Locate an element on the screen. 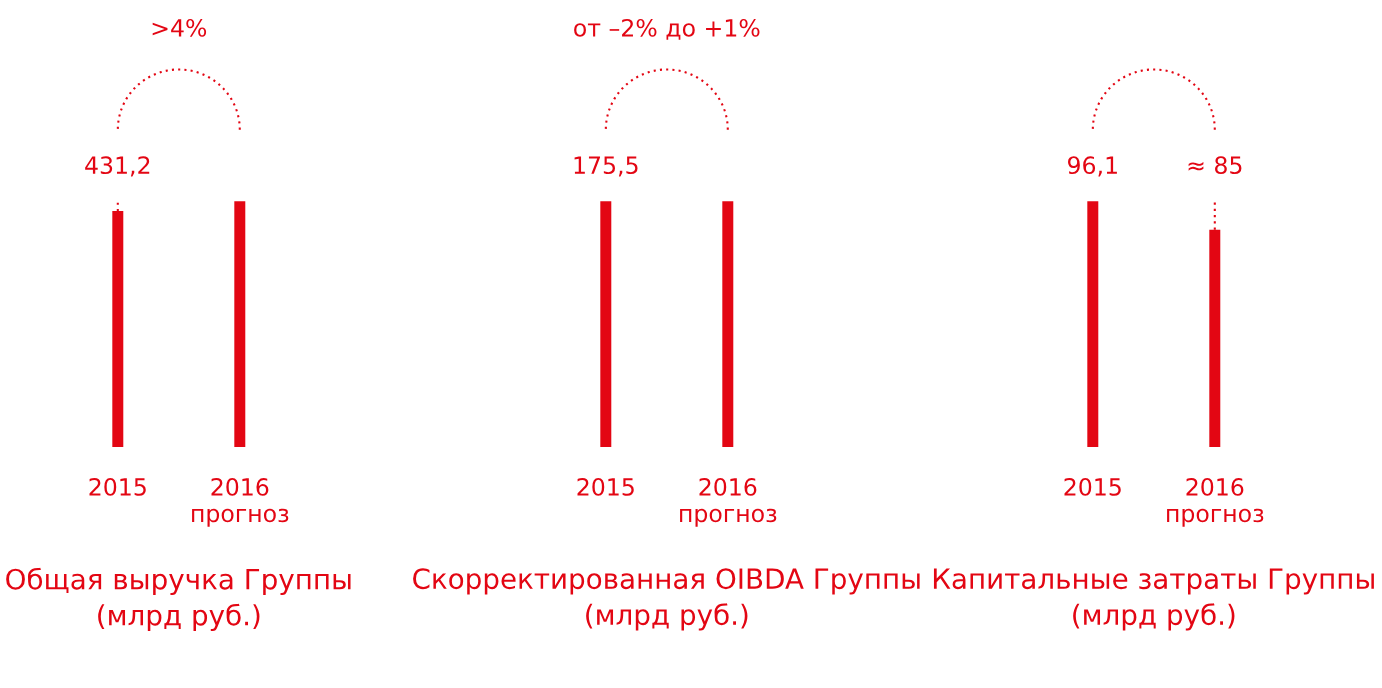 Image resolution: width=1382 pixels, height=688 pixels. text: Скорректированная OIBDA Группы (млрд руб.) is located at coordinates (666, 599).